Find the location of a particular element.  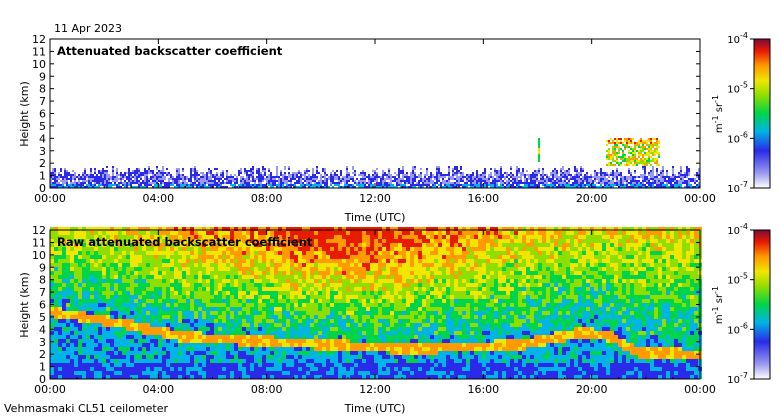

panel-title: Attenuated backscatter coefficient is located at coordinates (170, 51).